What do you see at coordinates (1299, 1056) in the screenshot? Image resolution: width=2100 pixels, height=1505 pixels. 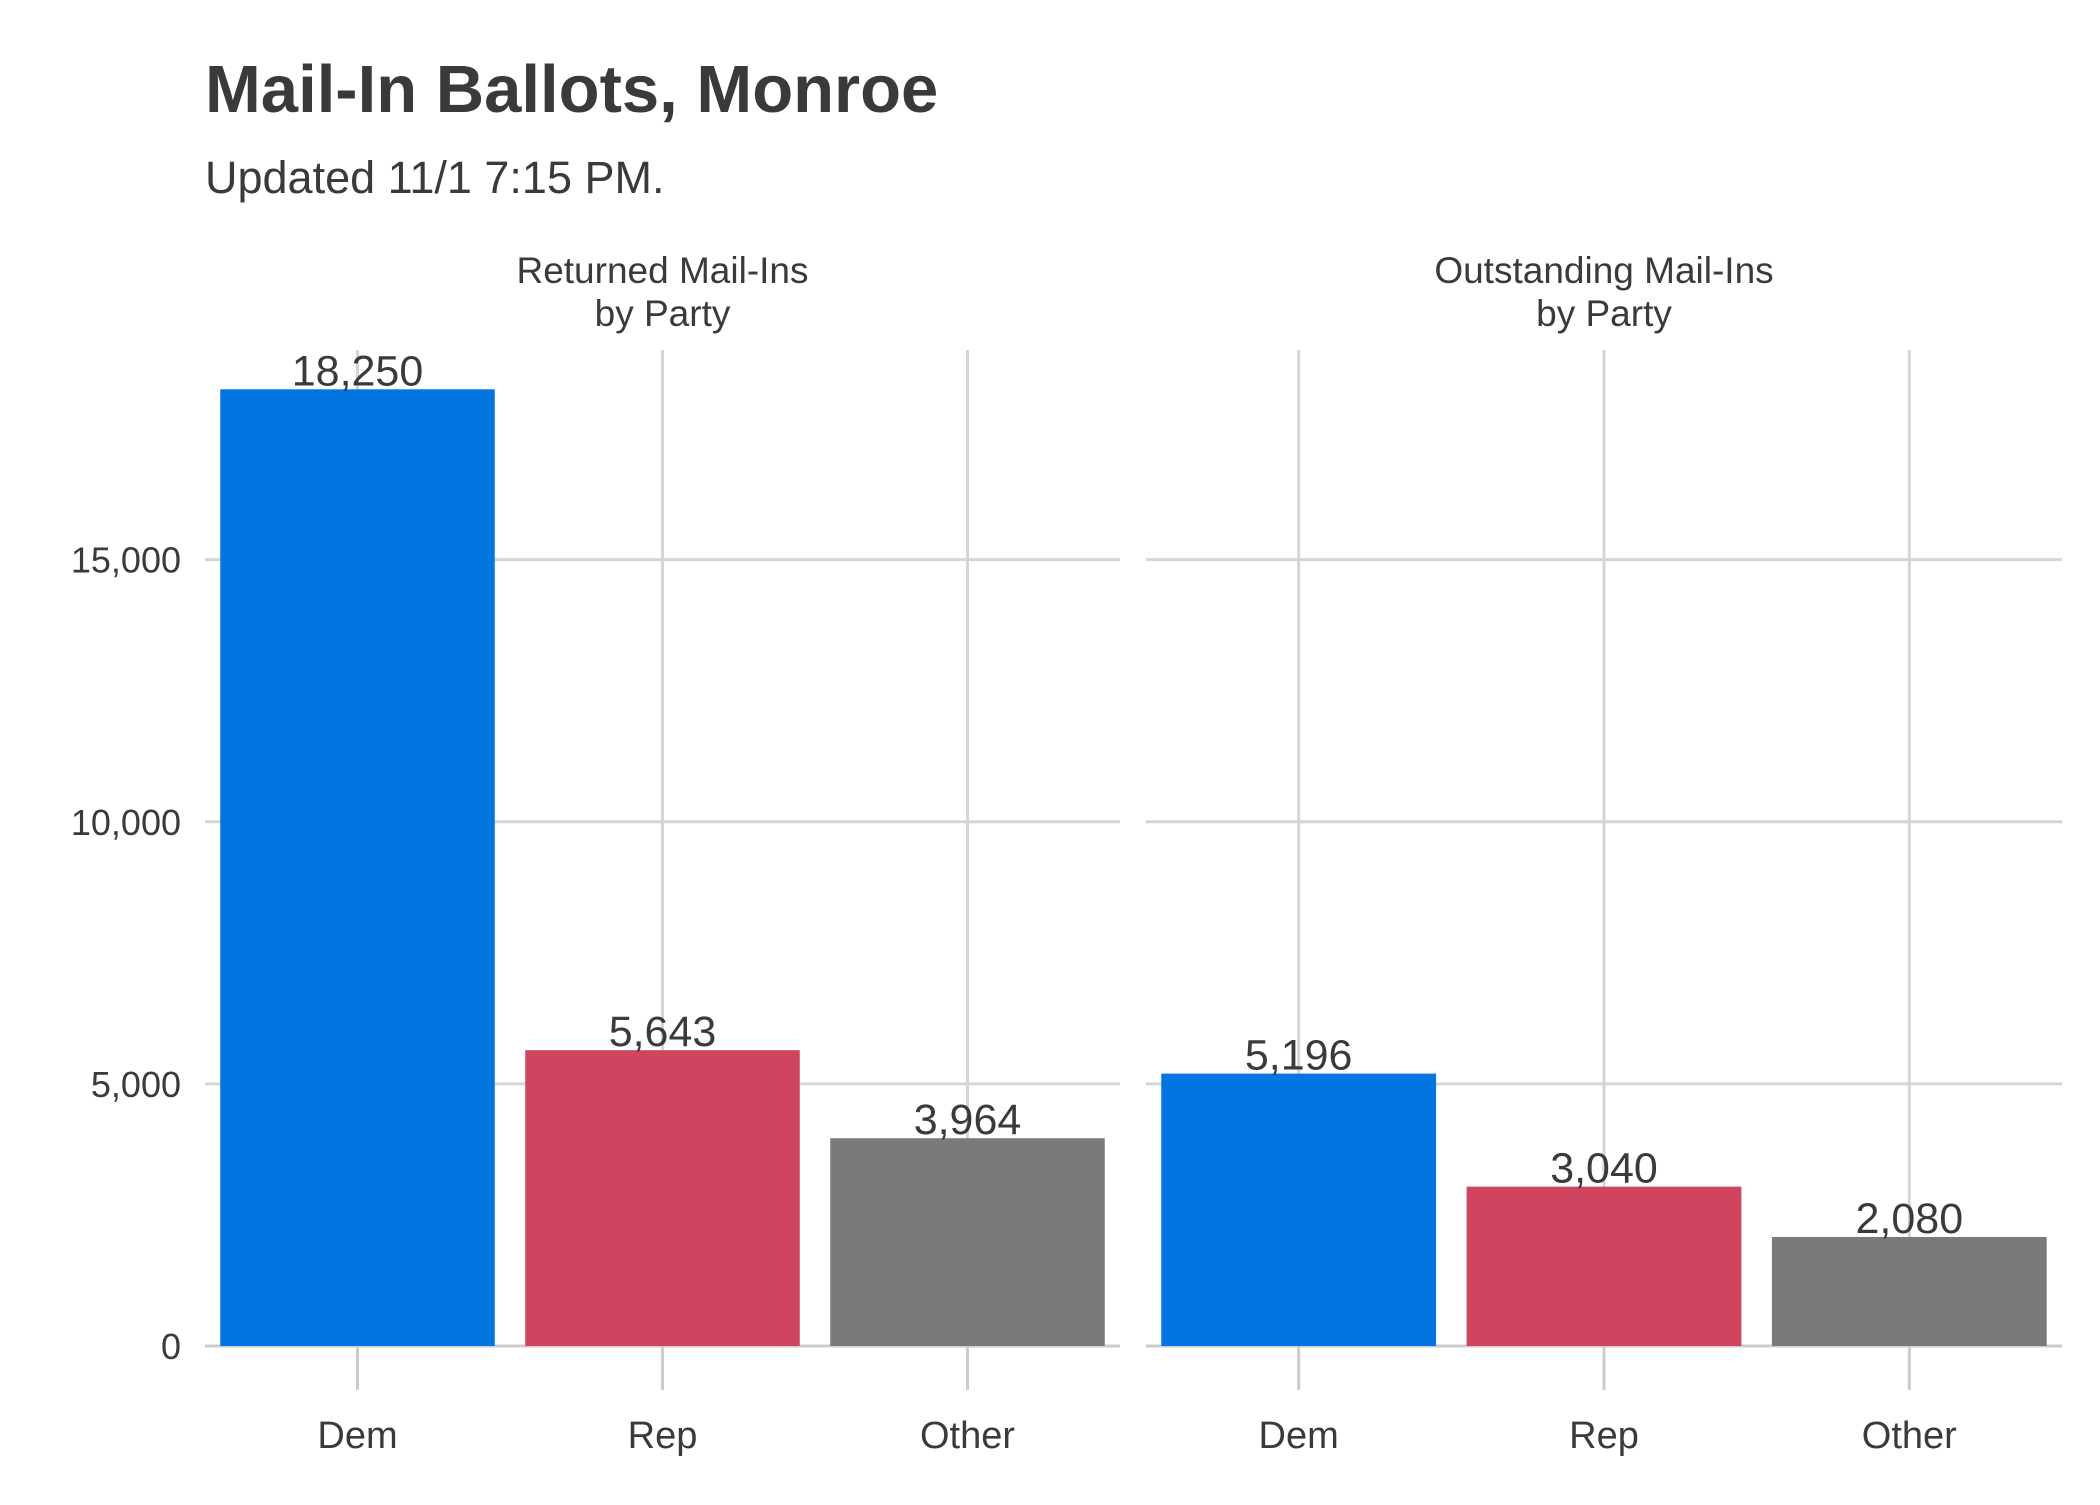 I see `bar-value-label: 5,196` at bounding box center [1299, 1056].